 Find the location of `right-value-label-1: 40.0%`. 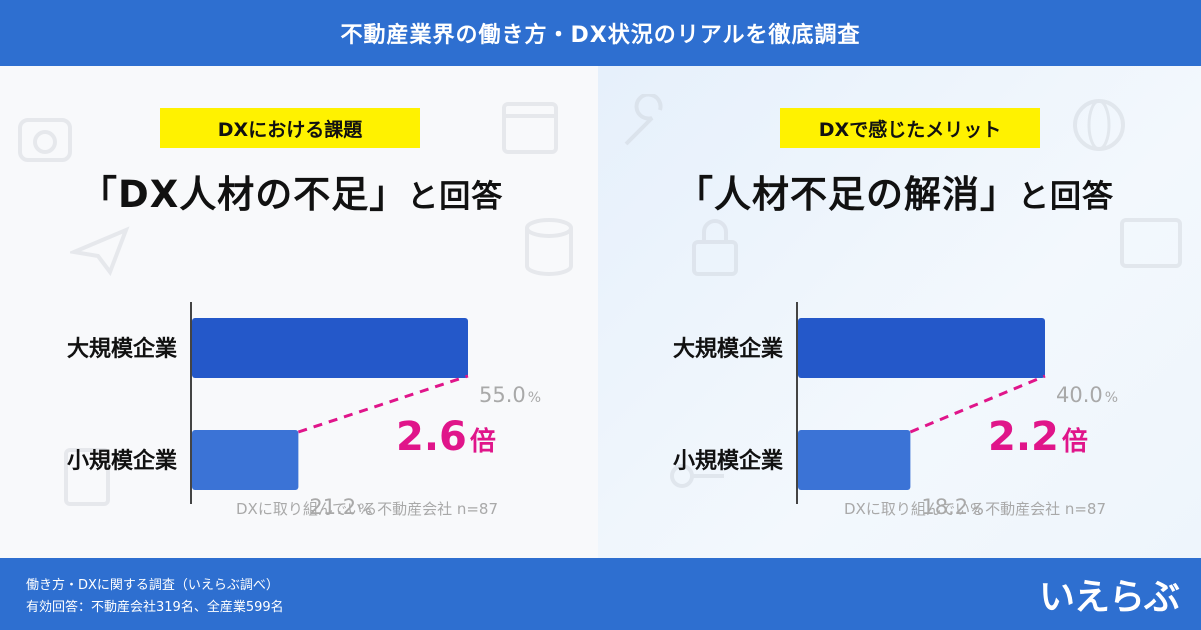

right-value-label-1: 40.0% is located at coordinates (1087, 395).